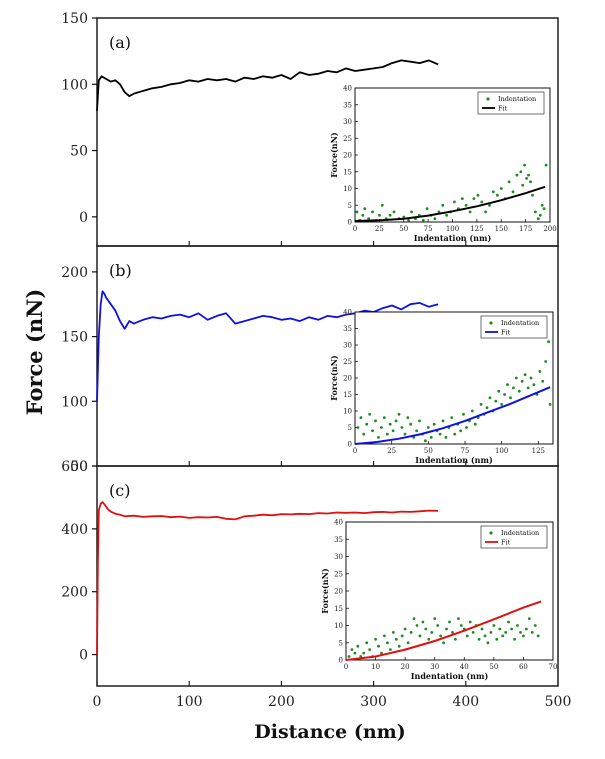  What do you see at coordinates (538, 451) in the screenshot?
I see `inset-x-tick-label: 125` at bounding box center [538, 451].